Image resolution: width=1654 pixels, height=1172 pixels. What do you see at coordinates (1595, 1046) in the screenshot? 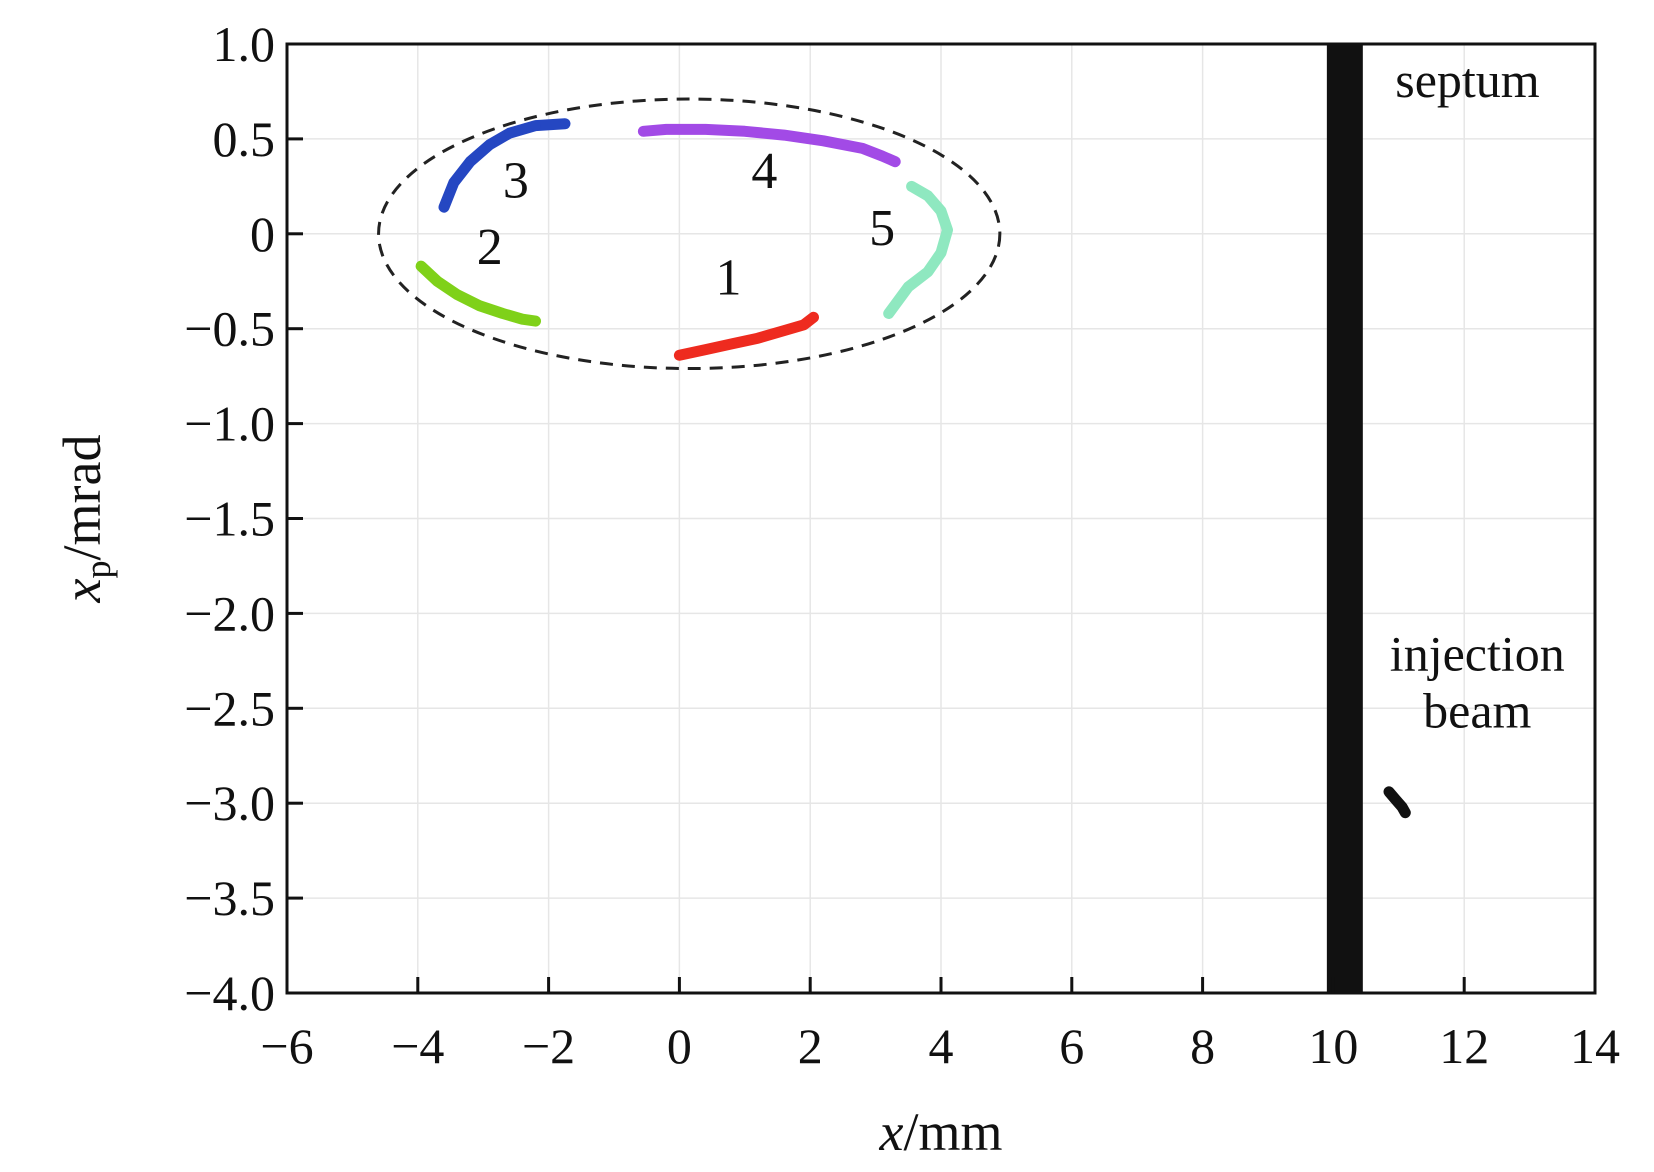
I see `x-tick-label: 14` at bounding box center [1595, 1046].